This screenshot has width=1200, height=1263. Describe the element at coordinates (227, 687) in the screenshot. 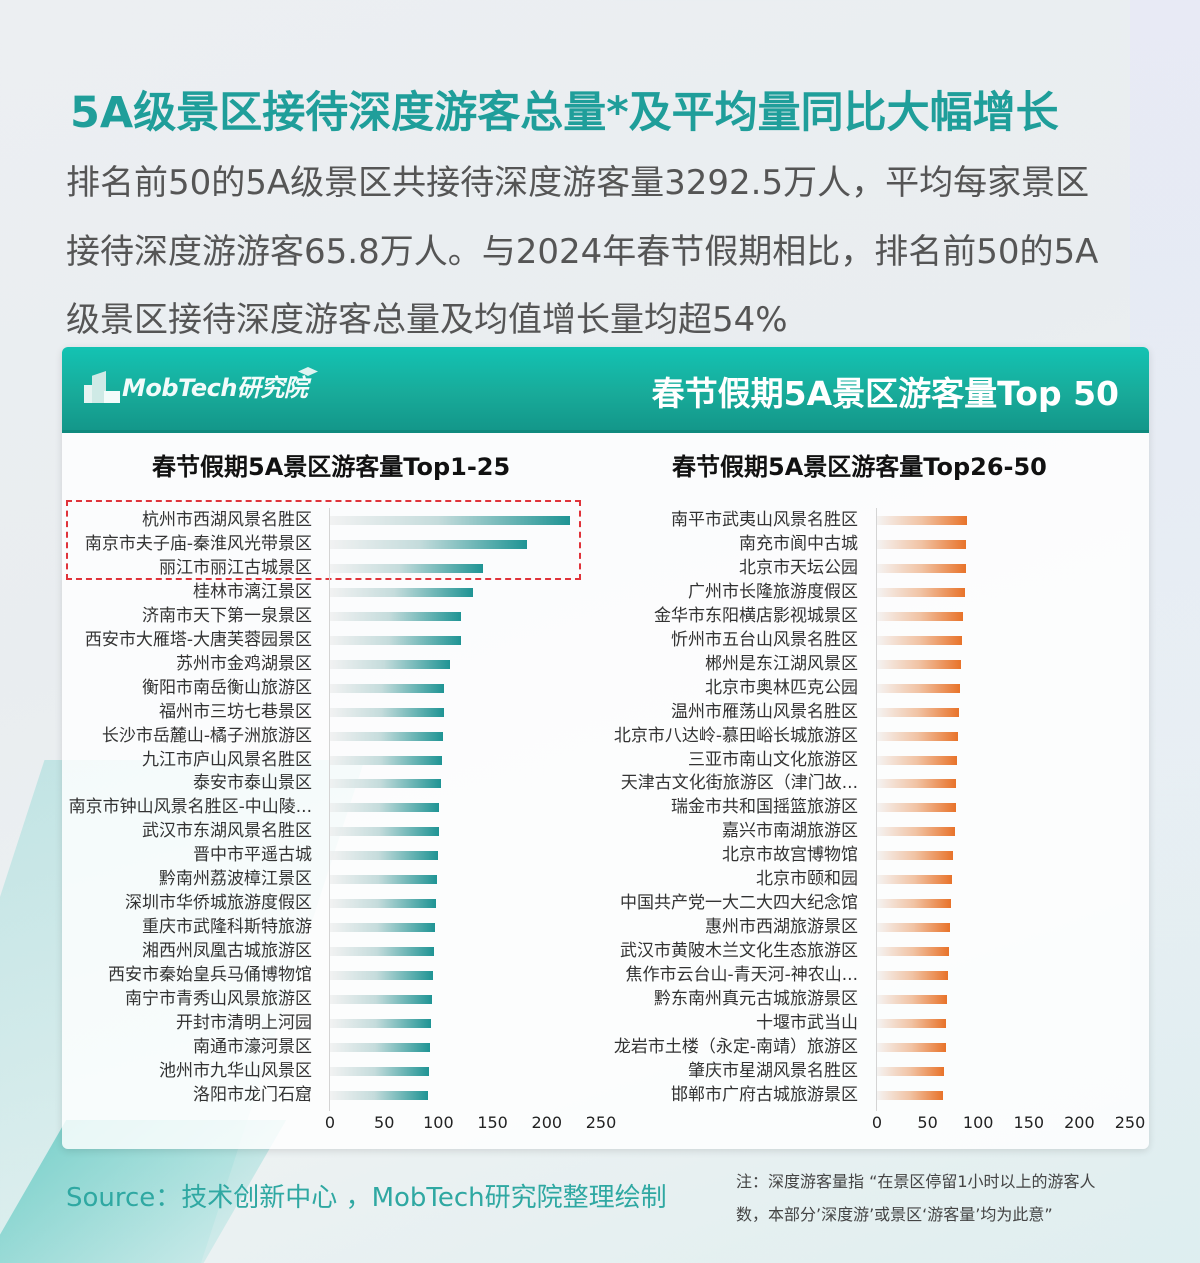

I see `category-label: 衡阳市南岳衡山旅游区` at that location.